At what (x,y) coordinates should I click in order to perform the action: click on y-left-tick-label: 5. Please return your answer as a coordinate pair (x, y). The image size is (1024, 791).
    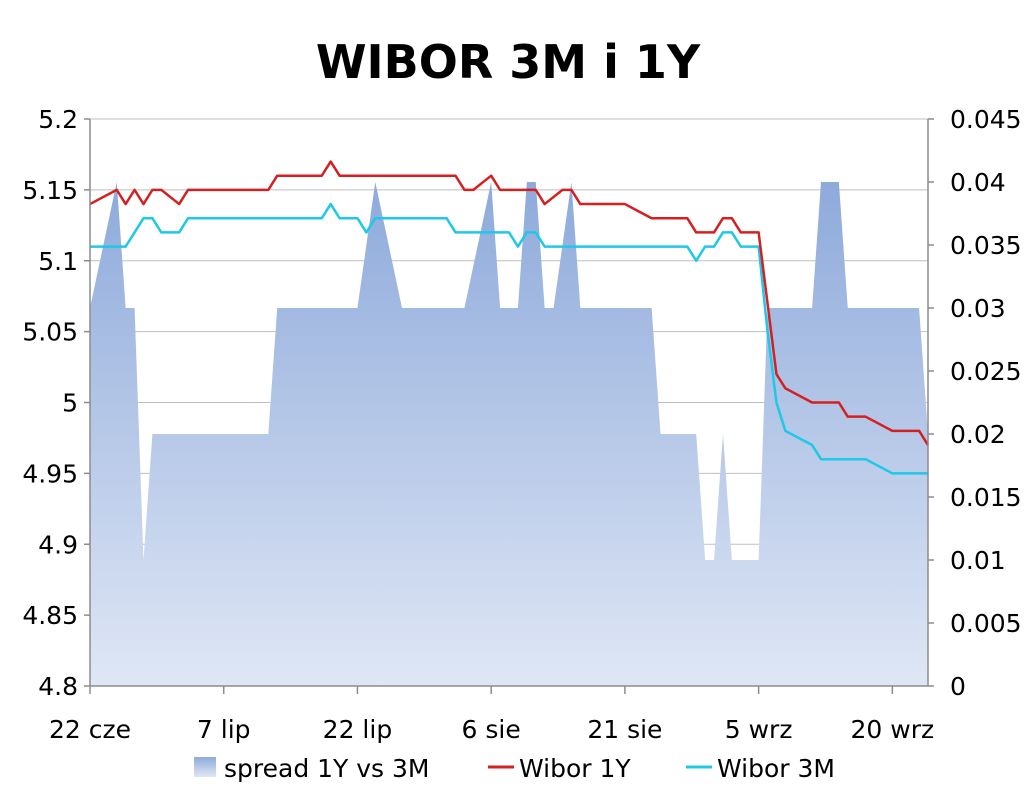
    Looking at the image, I should click on (70, 403).